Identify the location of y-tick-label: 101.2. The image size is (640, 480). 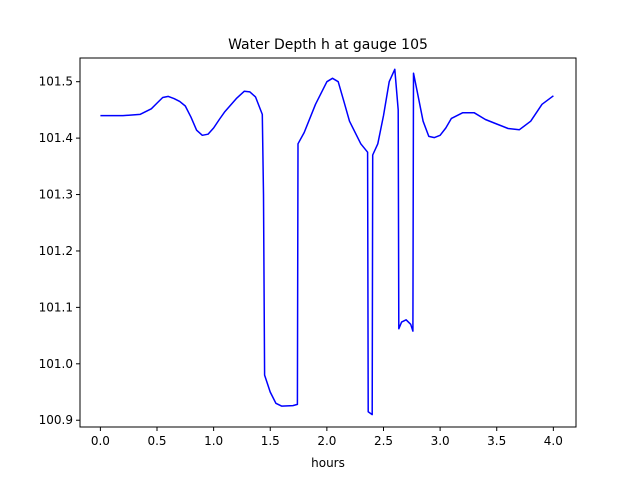
(56, 251).